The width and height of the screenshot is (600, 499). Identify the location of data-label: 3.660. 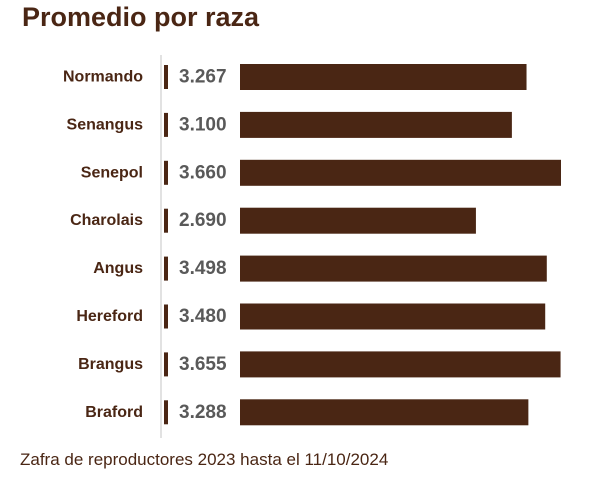
(203, 172).